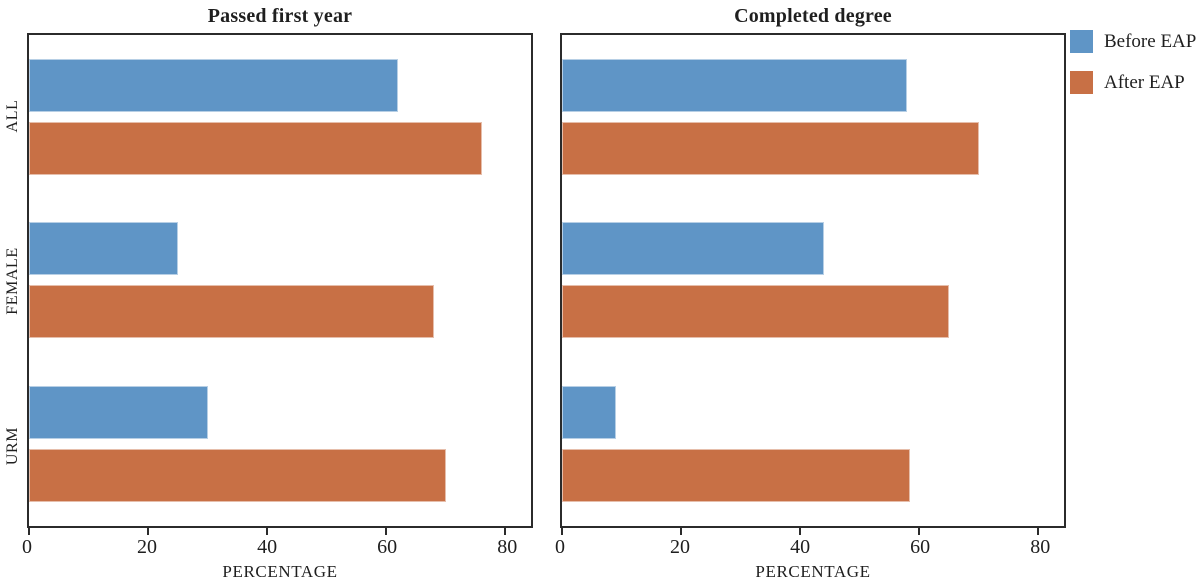  I want to click on legend-item-after-eap: After EAP, so click(1133, 82).